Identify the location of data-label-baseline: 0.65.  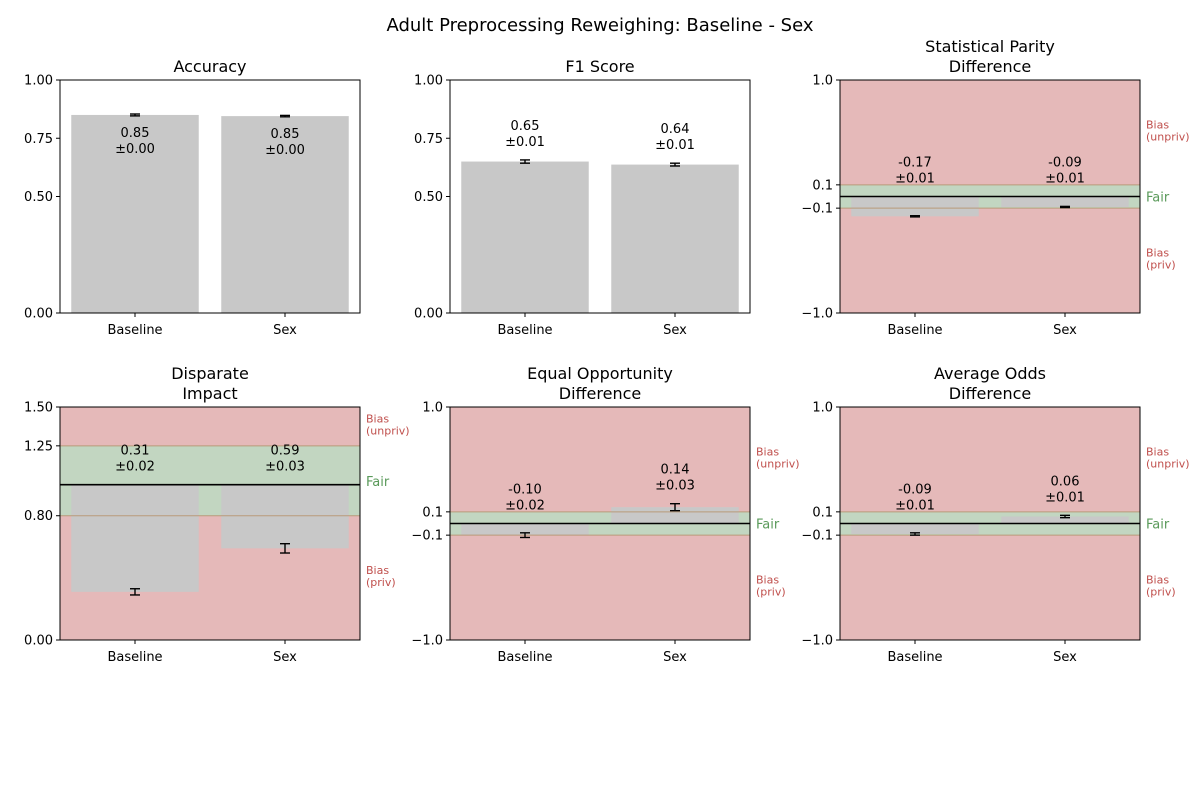
(525, 126).